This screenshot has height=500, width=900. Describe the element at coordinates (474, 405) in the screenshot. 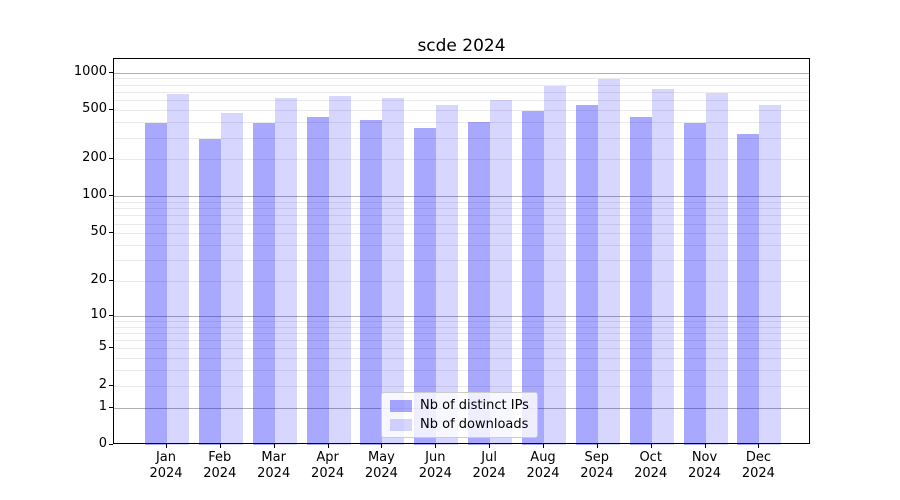

I see `legend-label-distinct-ips: Nb of distinct IPs` at that location.